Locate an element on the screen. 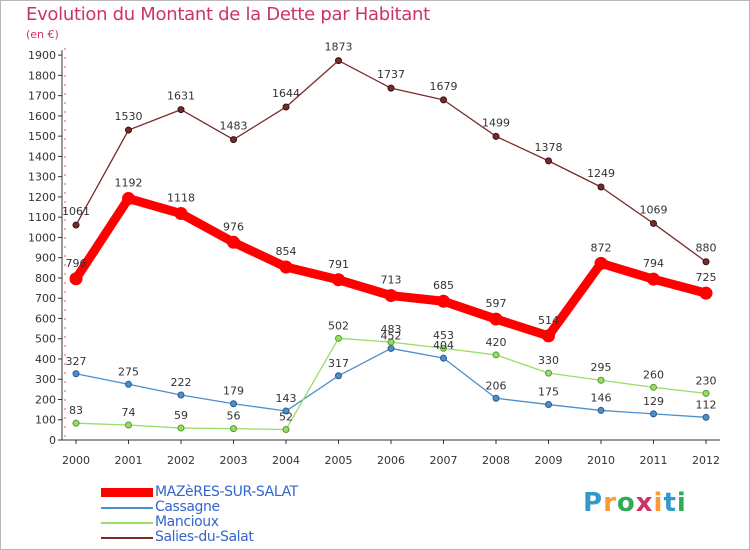  data-label: 880 is located at coordinates (706, 248).